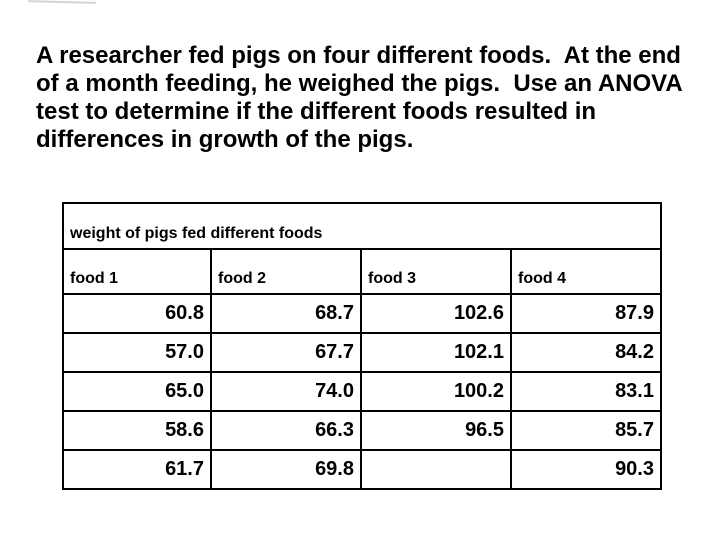 Image resolution: width=720 pixels, height=540 pixels. Describe the element at coordinates (586, 430) in the screenshot. I see `table-cell: 85.7` at that location.